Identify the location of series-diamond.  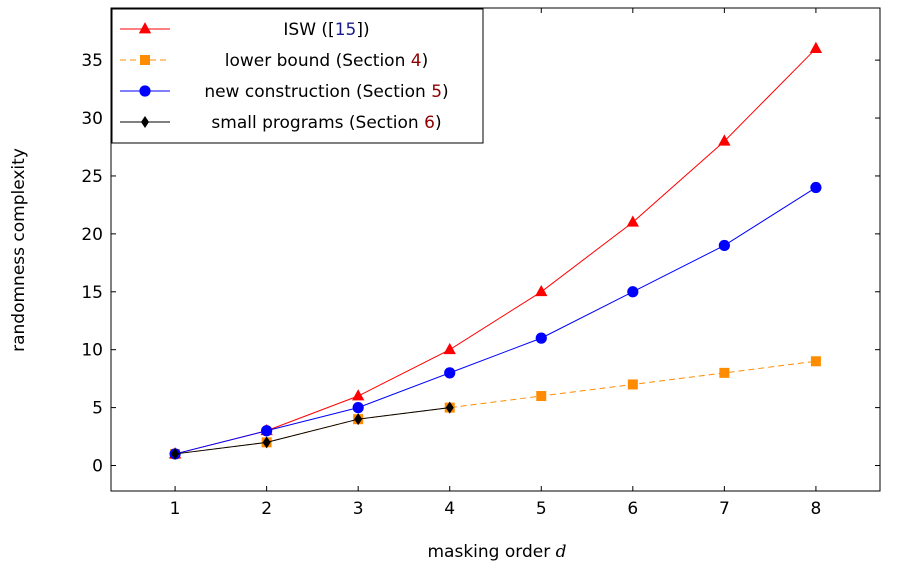
(312, 430).